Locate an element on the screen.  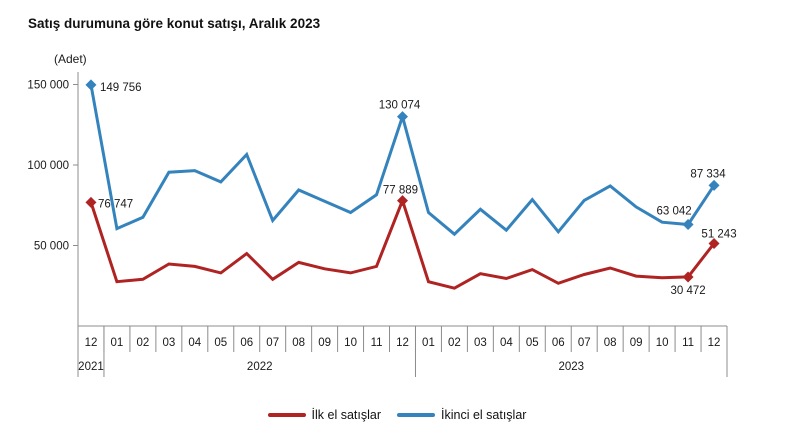
legend-item-first-hand-sales: İlk el satışlar is located at coordinates (324, 415).